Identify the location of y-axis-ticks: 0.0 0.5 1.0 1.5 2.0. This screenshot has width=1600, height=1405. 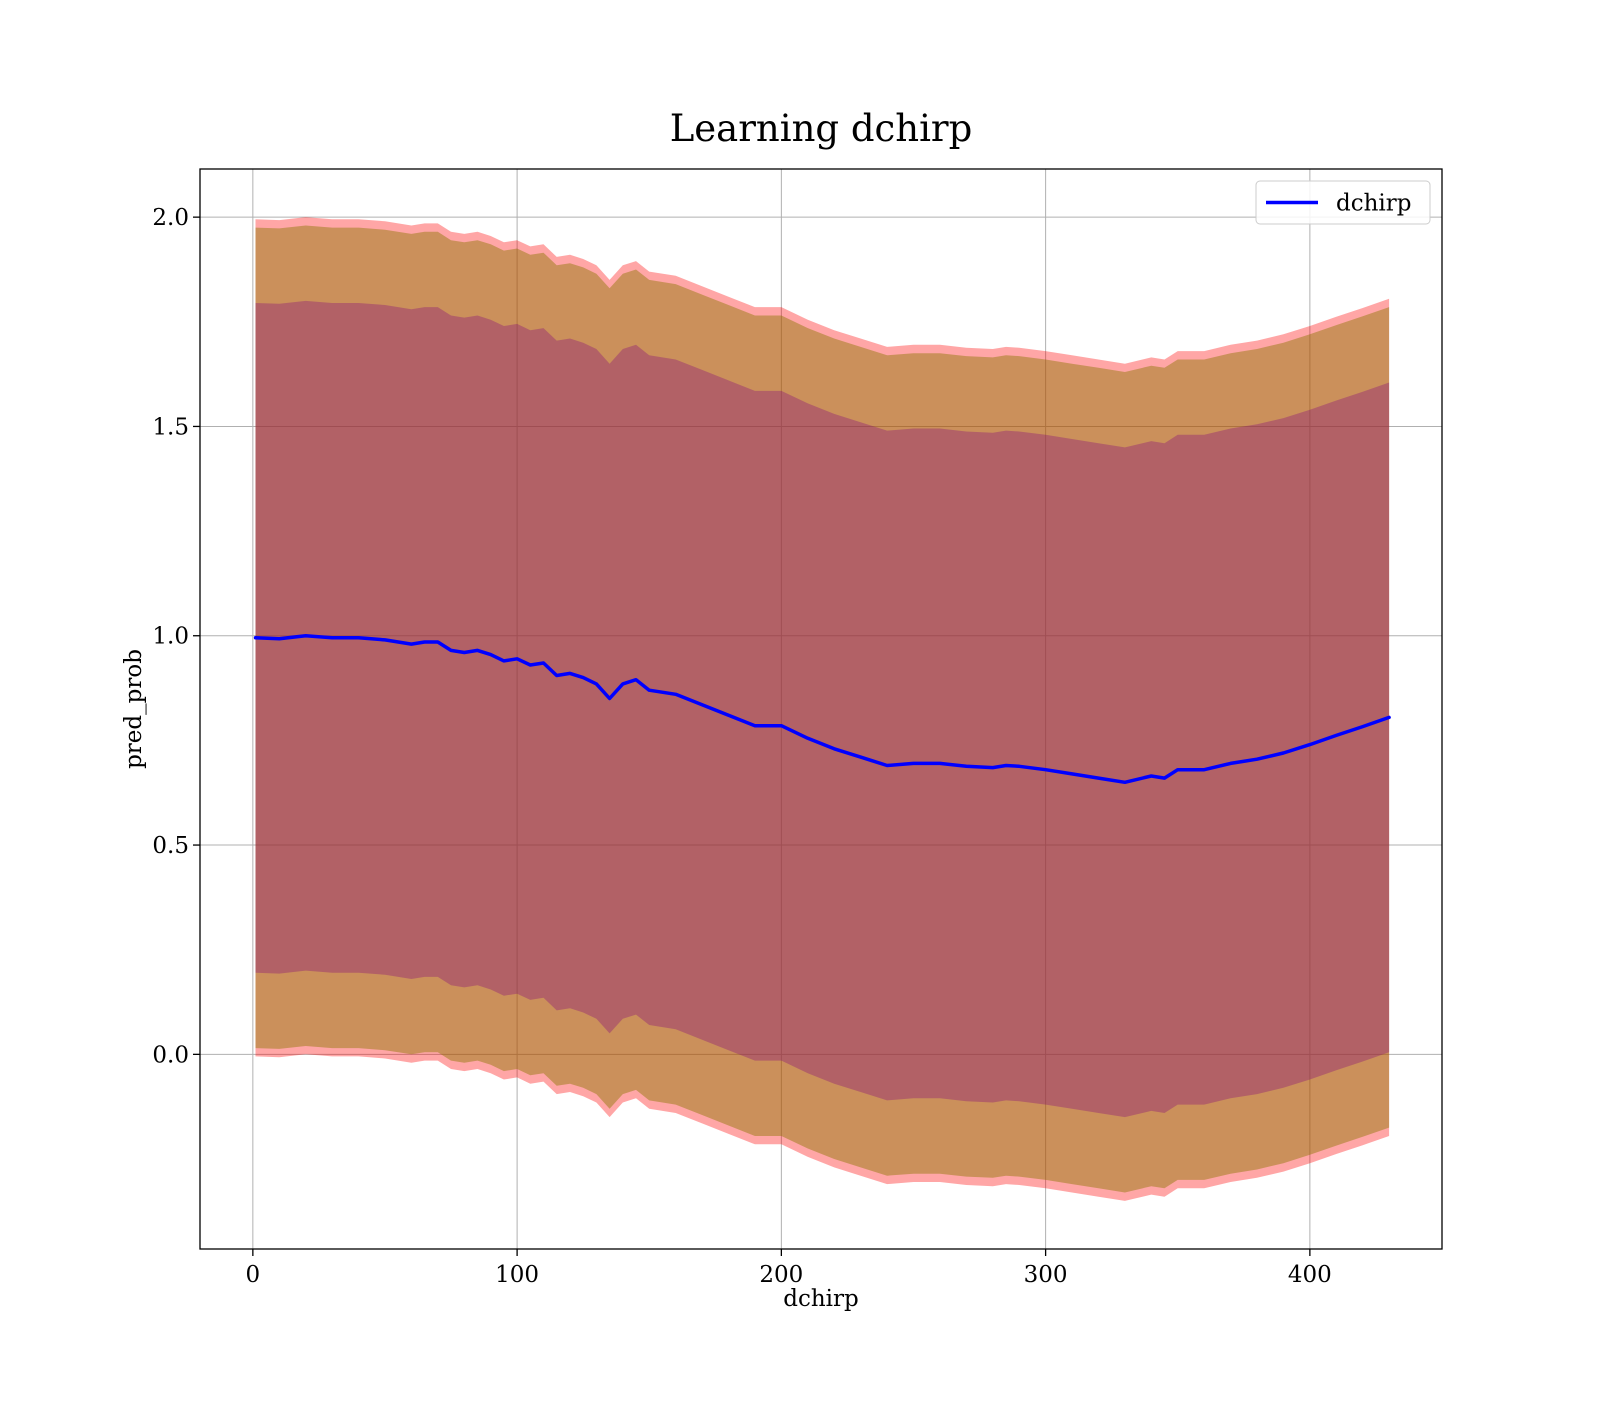
(176, 636).